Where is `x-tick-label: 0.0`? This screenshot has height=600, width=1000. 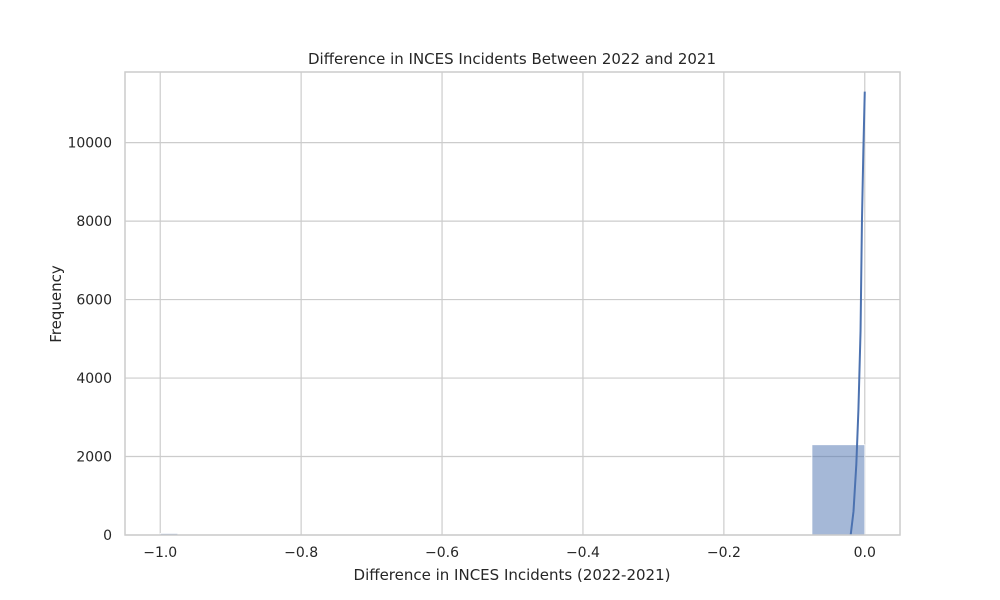
x-tick-label: 0.0 is located at coordinates (865, 553).